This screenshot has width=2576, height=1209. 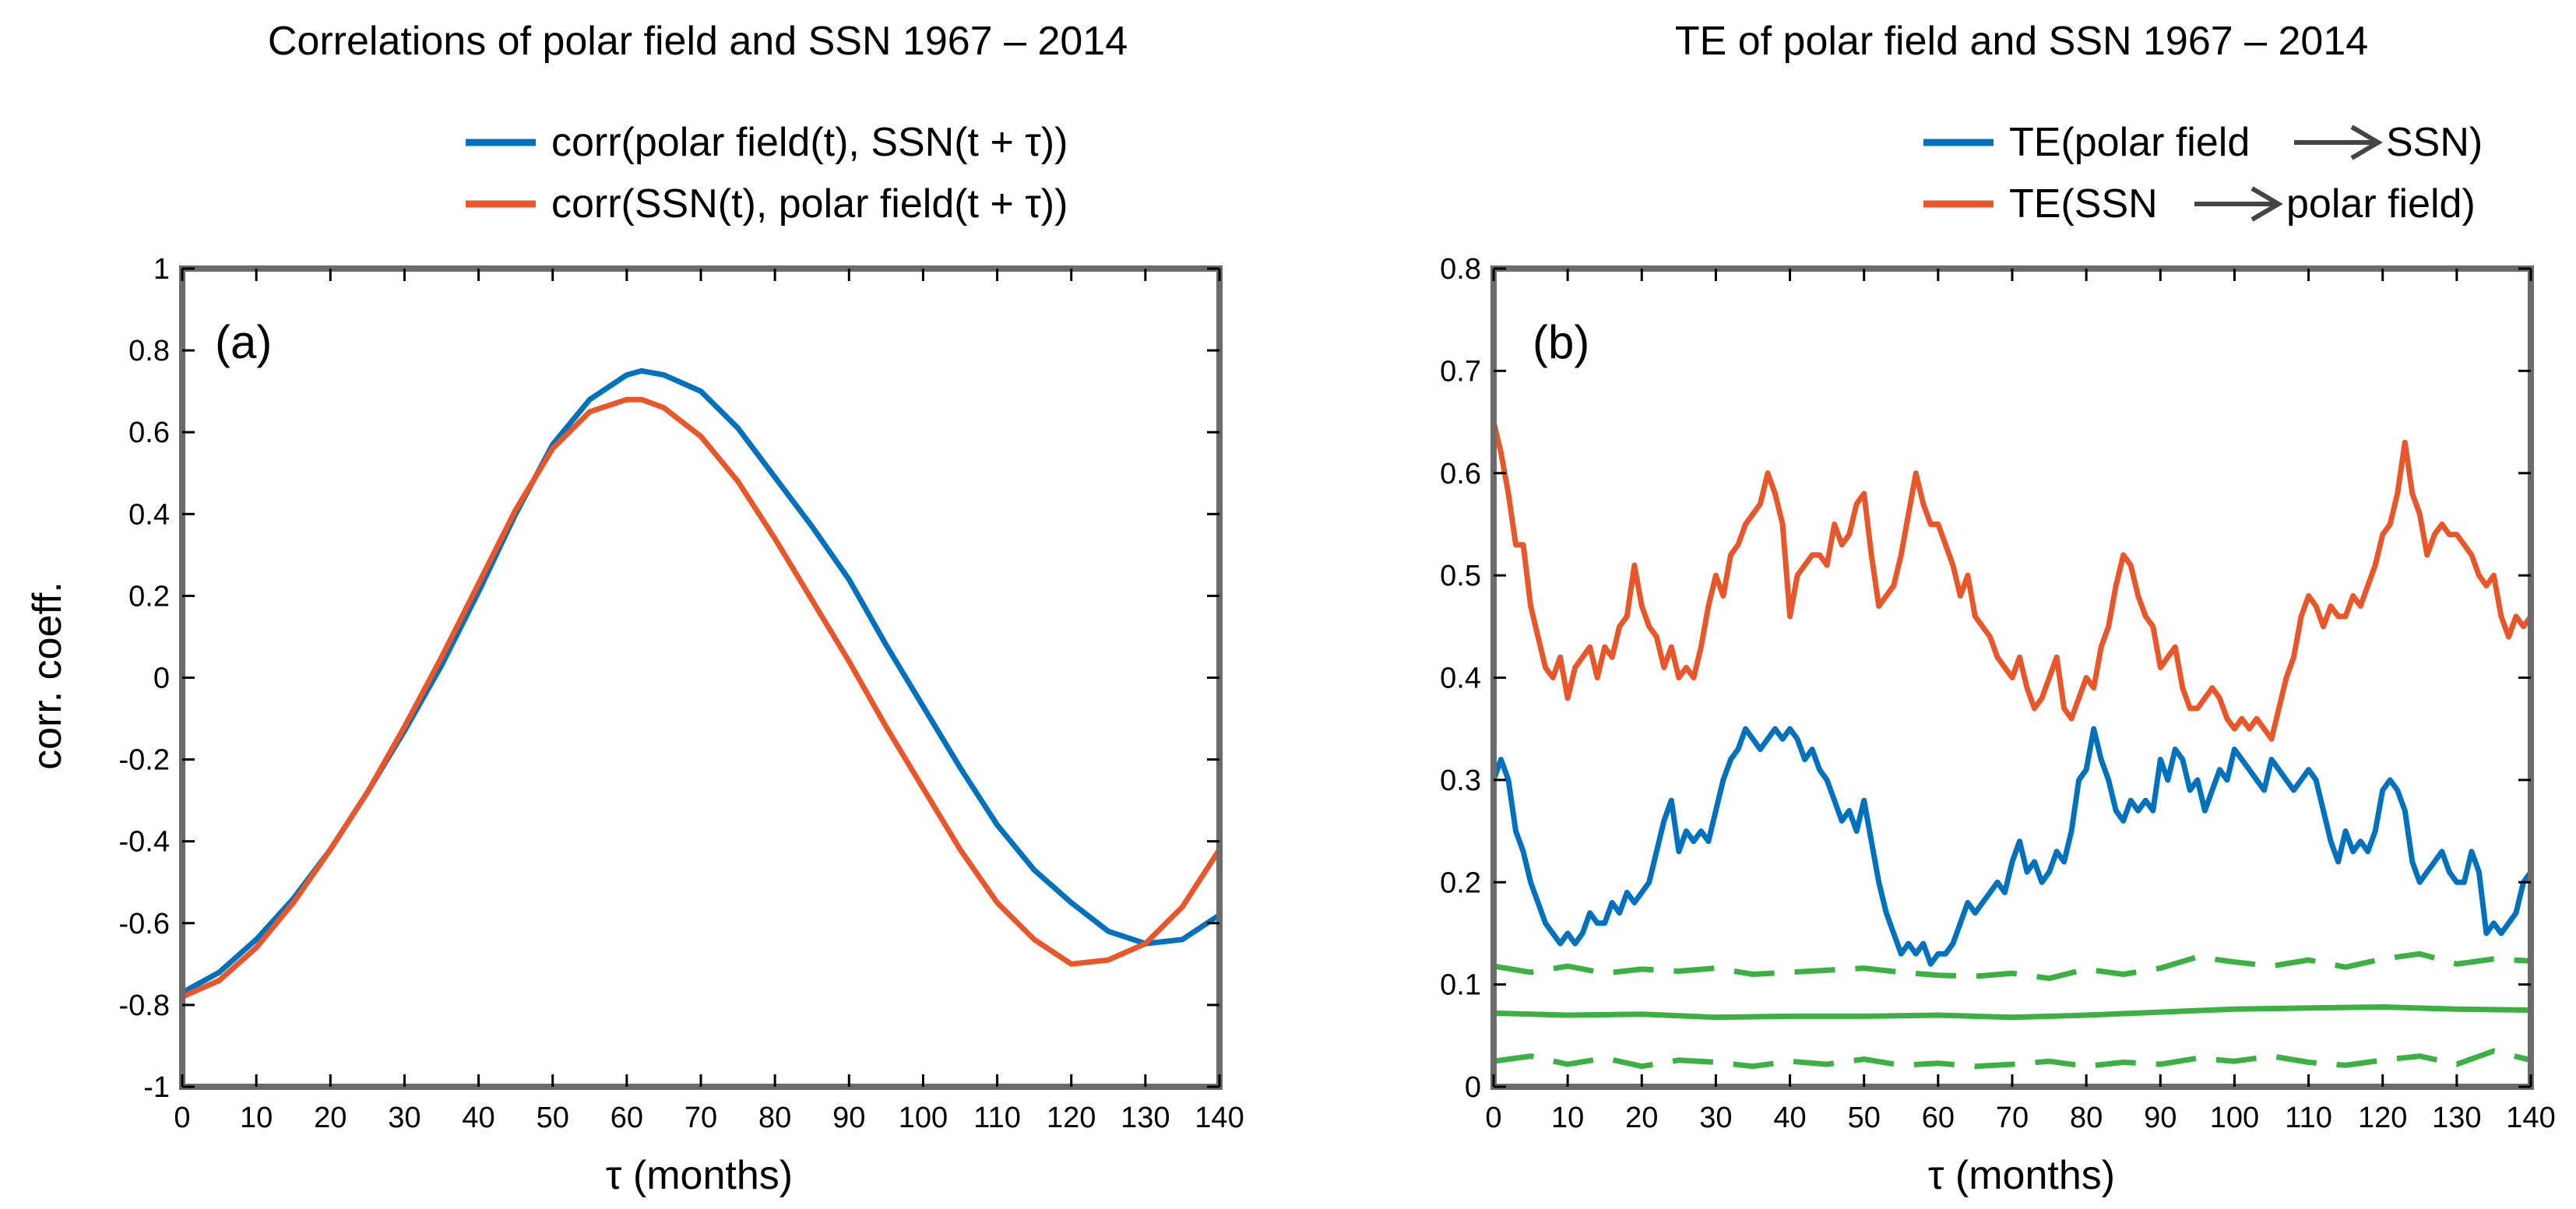 I want to click on panel-b-xlabel: τ (months), so click(x=2021, y=1175).